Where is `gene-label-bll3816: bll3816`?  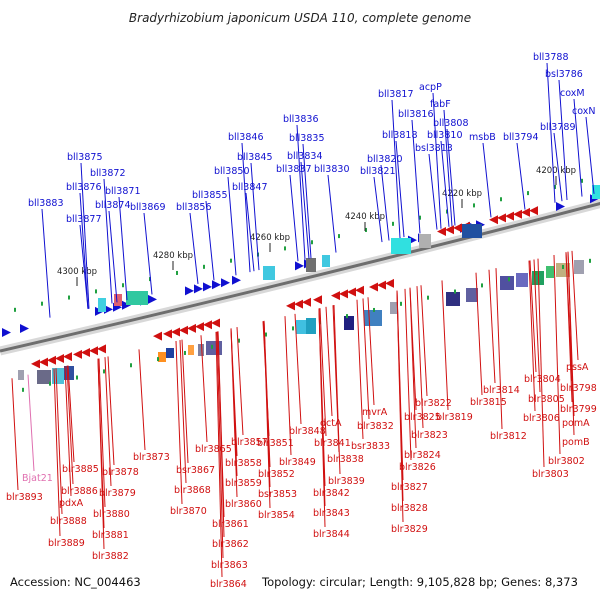 gene-label-bll3816: bll3816 is located at coordinates (416, 114).